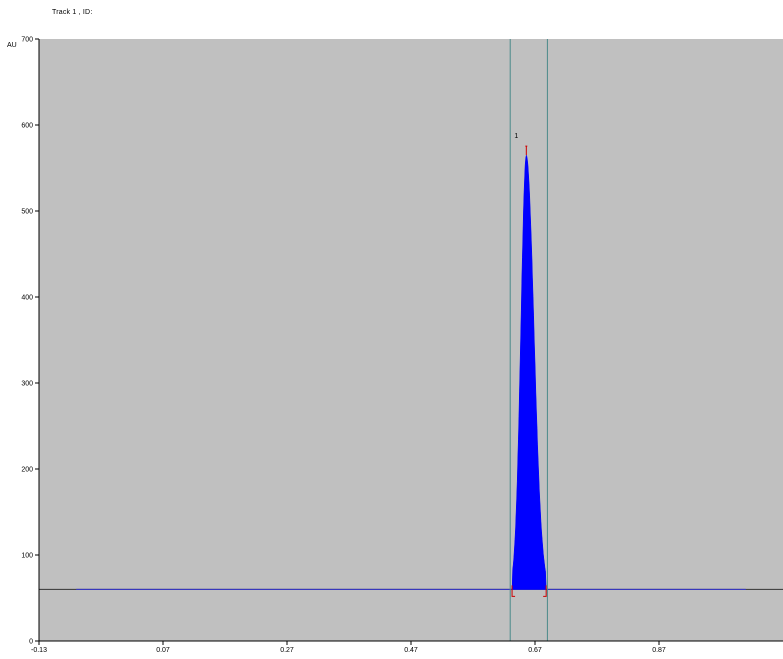  I want to click on y-tick-label-600: 600, so click(27, 126).